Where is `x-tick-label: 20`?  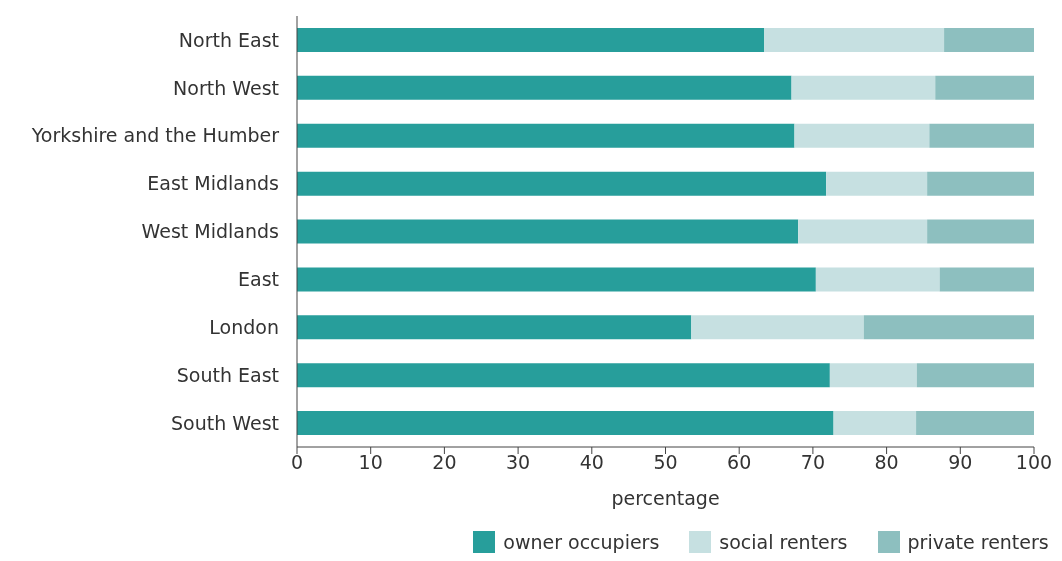 x-tick-label: 20 is located at coordinates (444, 462).